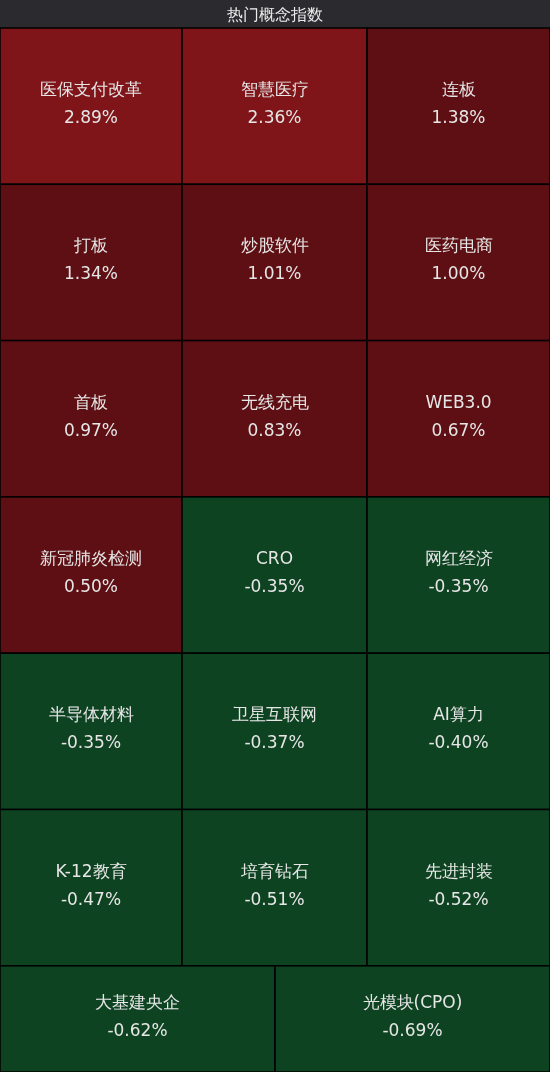 The image size is (550, 1072). What do you see at coordinates (458, 401) in the screenshot?
I see `category-label: WEB3.0` at bounding box center [458, 401].